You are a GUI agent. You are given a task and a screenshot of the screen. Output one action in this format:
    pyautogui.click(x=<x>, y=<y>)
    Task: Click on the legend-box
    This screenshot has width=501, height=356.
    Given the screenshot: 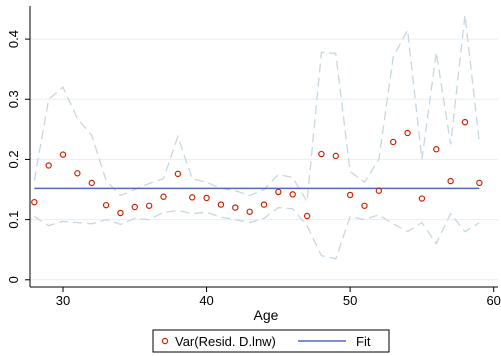 What is the action you would take?
    pyautogui.click(x=271, y=341)
    